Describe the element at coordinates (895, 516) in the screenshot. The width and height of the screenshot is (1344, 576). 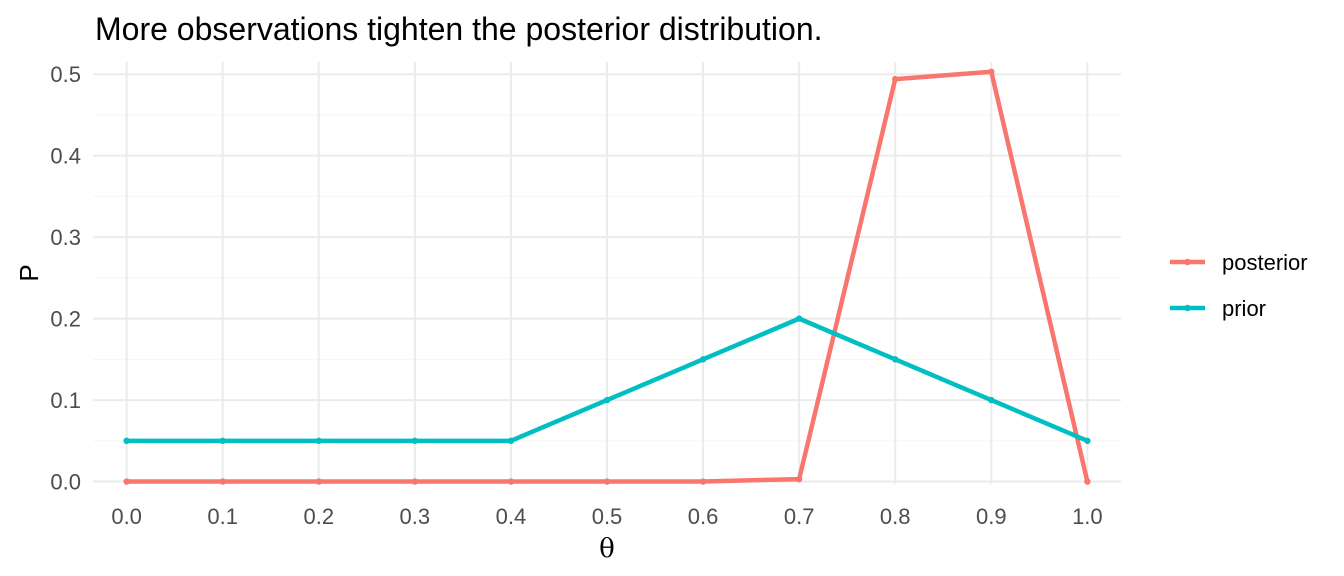
I see `x-tick-label: 0.8` at that location.